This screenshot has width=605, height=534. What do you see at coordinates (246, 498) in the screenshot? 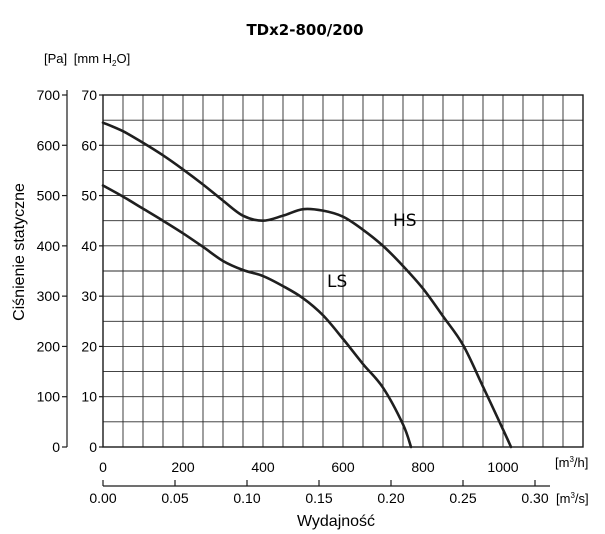
I see `x-m3s-tick-label: 0.10` at bounding box center [246, 498].